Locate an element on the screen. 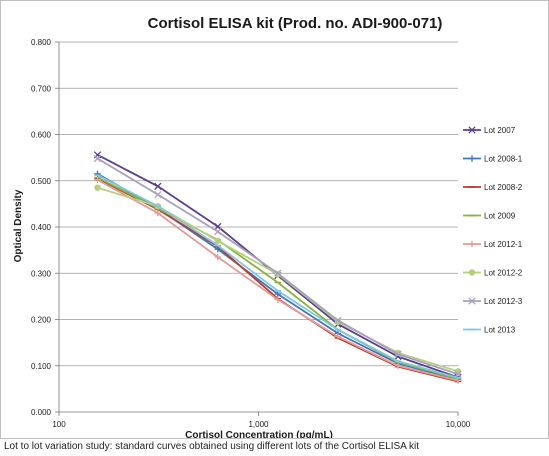  legend-item-7: Lot 2013 is located at coordinates (489, 330).